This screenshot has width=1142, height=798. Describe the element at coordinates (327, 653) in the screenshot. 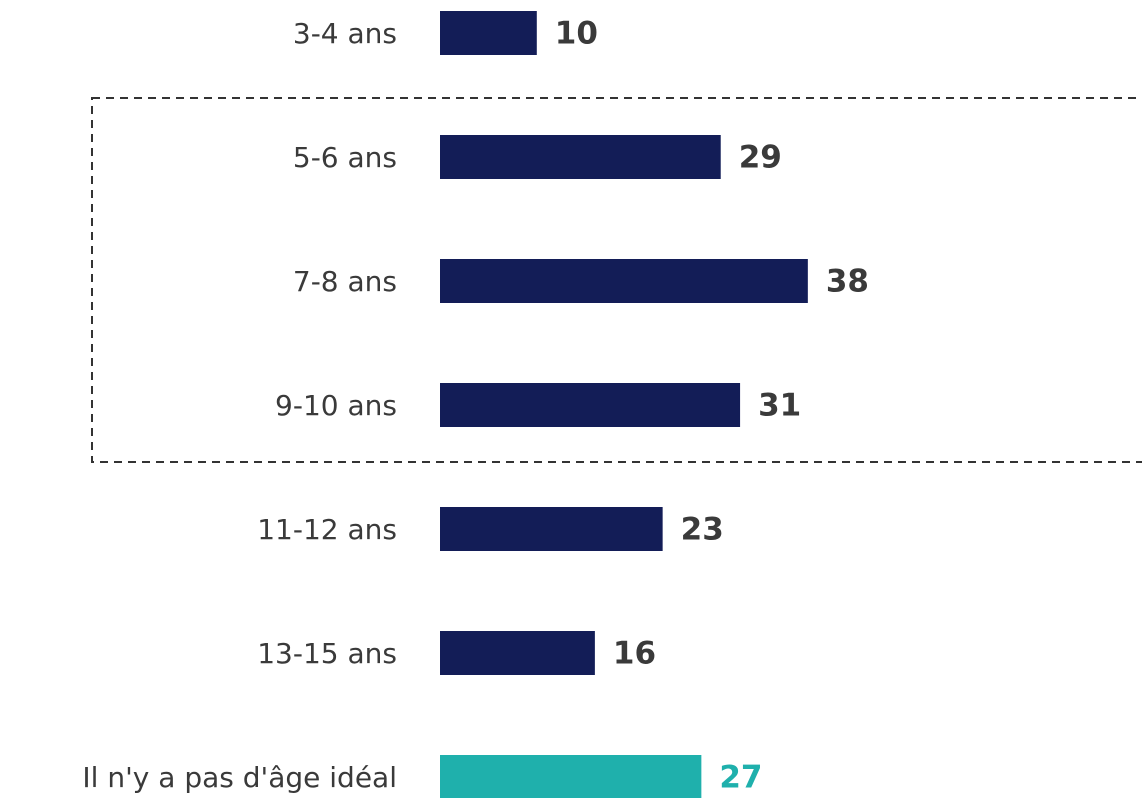

I see `category-label: 13-15 ans` at that location.